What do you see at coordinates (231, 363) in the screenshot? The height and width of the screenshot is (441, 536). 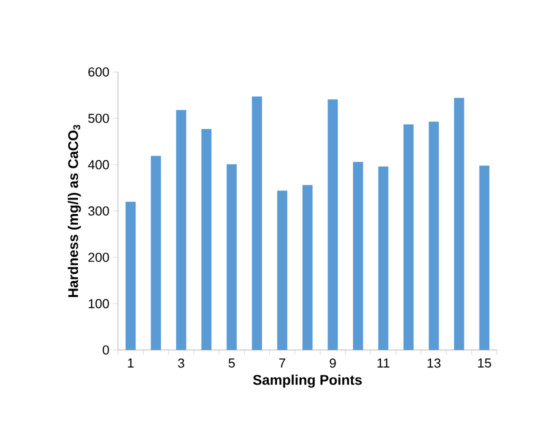 I see `x-tick-label: 5` at bounding box center [231, 363].